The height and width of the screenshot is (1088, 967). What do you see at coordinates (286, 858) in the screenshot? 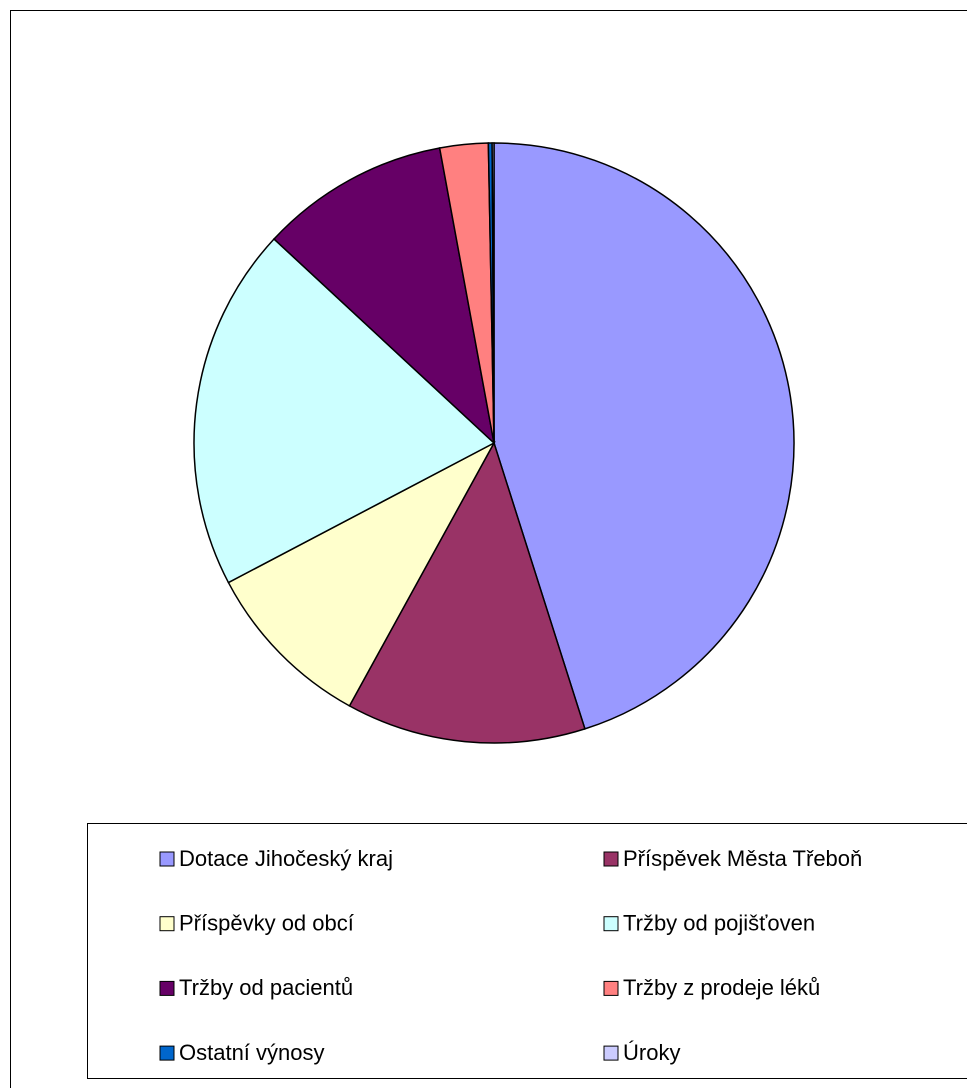
I see `legend-label: Dotace Jihočeský kraj` at bounding box center [286, 858].